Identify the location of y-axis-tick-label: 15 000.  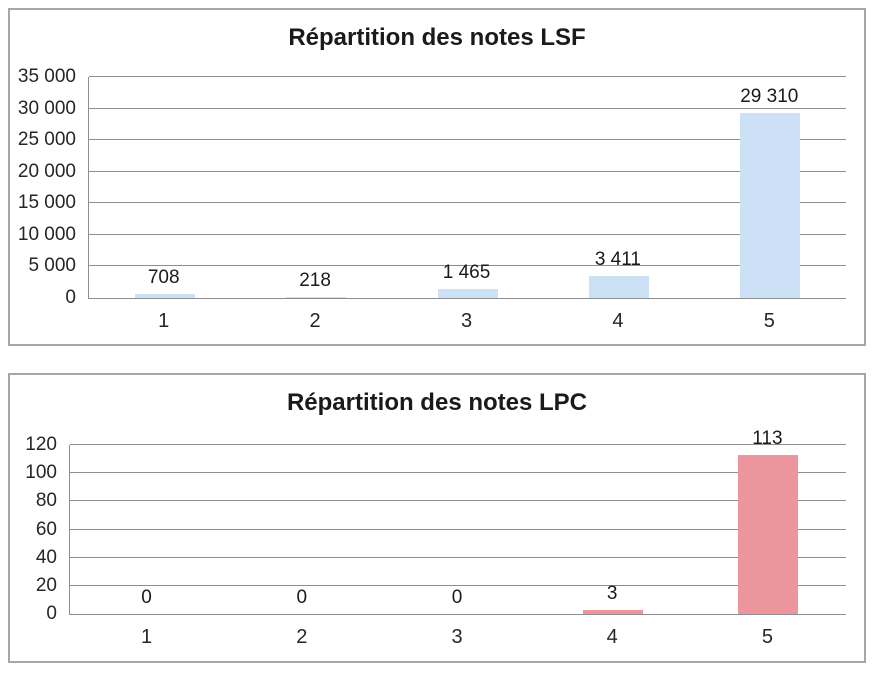
(46, 203).